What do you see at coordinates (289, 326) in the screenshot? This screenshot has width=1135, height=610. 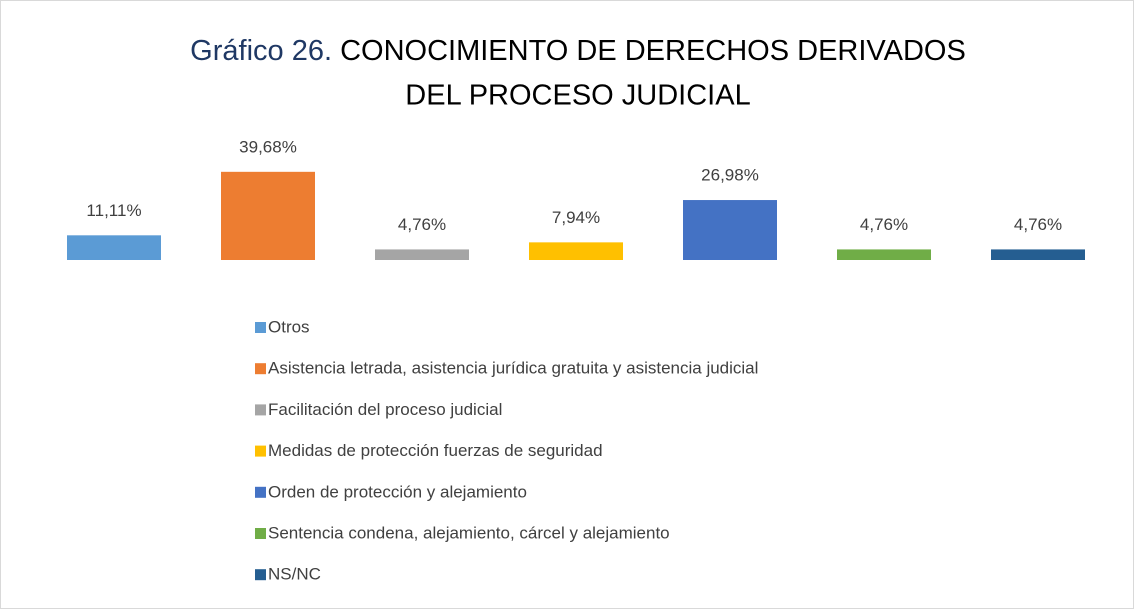 I see `legend-label: Otros` at bounding box center [289, 326].